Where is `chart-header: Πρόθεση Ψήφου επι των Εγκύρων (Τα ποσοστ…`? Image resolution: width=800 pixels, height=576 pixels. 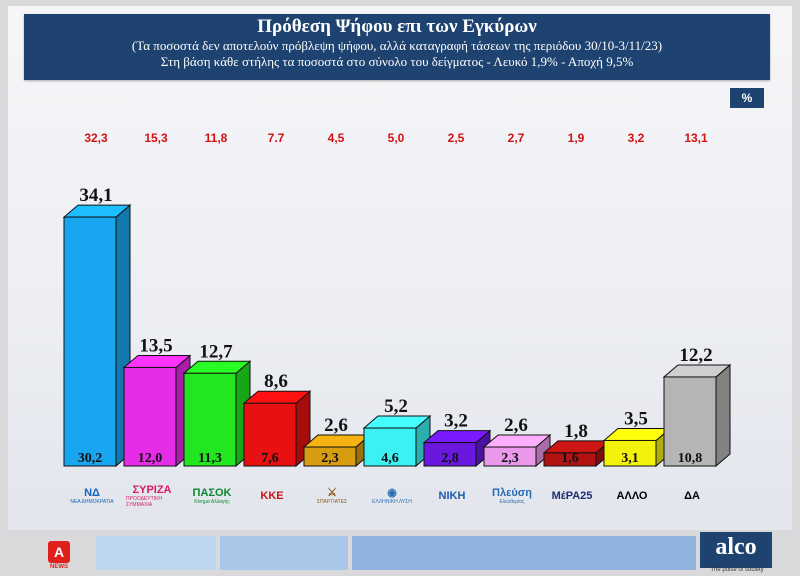 chart-header: Πρόθεση Ψήφου επι των Εγκύρων (Τα ποσοστ… is located at coordinates (397, 47).